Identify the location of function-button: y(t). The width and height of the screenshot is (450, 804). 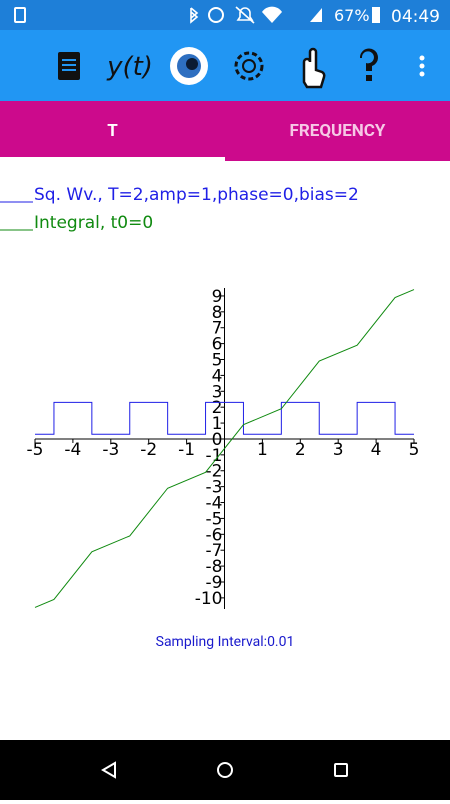
(129, 67).